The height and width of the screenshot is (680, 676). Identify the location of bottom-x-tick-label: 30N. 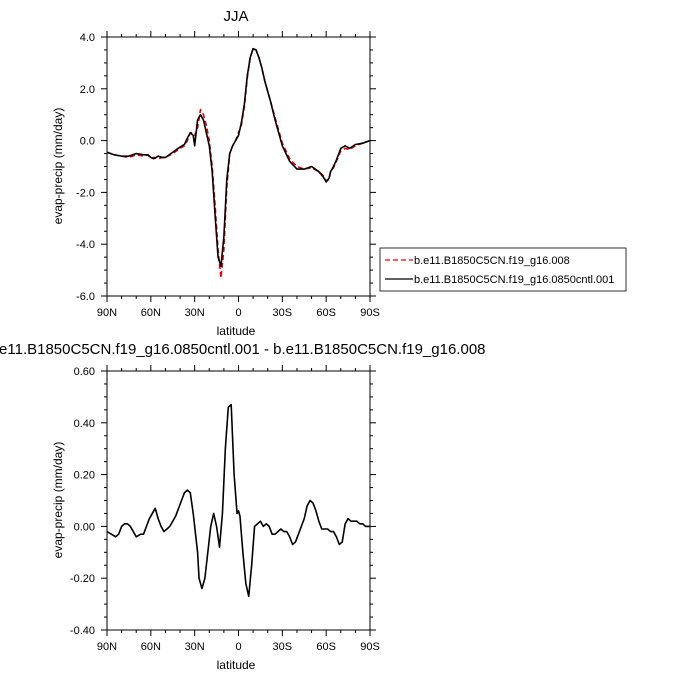
(195, 647).